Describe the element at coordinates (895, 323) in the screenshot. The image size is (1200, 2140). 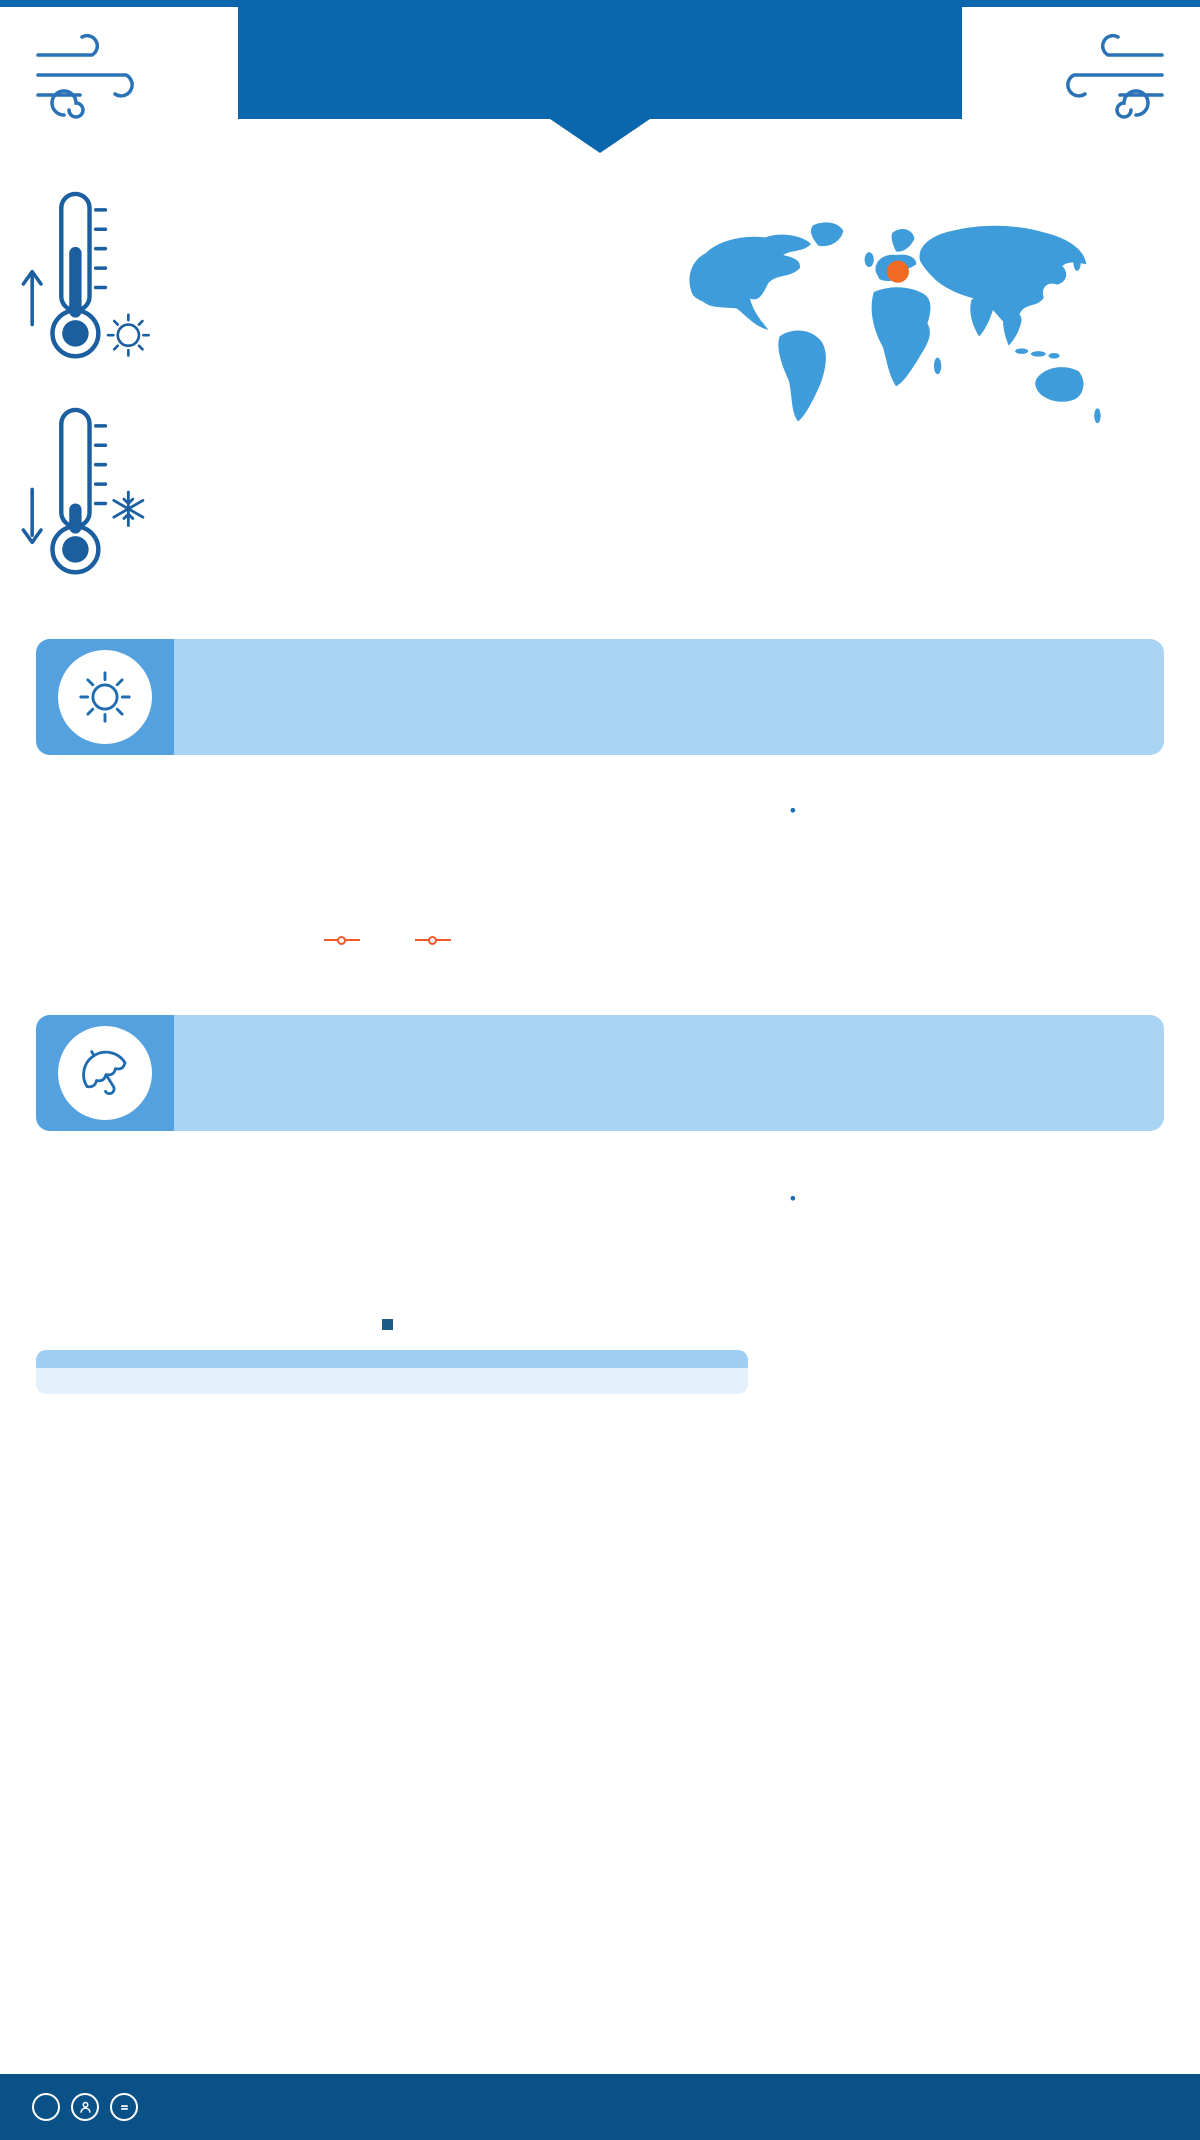
I see `world-map` at that location.